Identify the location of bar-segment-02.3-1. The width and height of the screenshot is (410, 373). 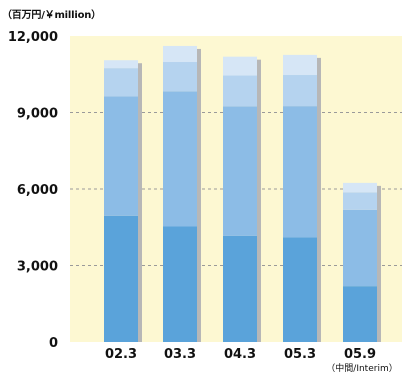
(121, 278).